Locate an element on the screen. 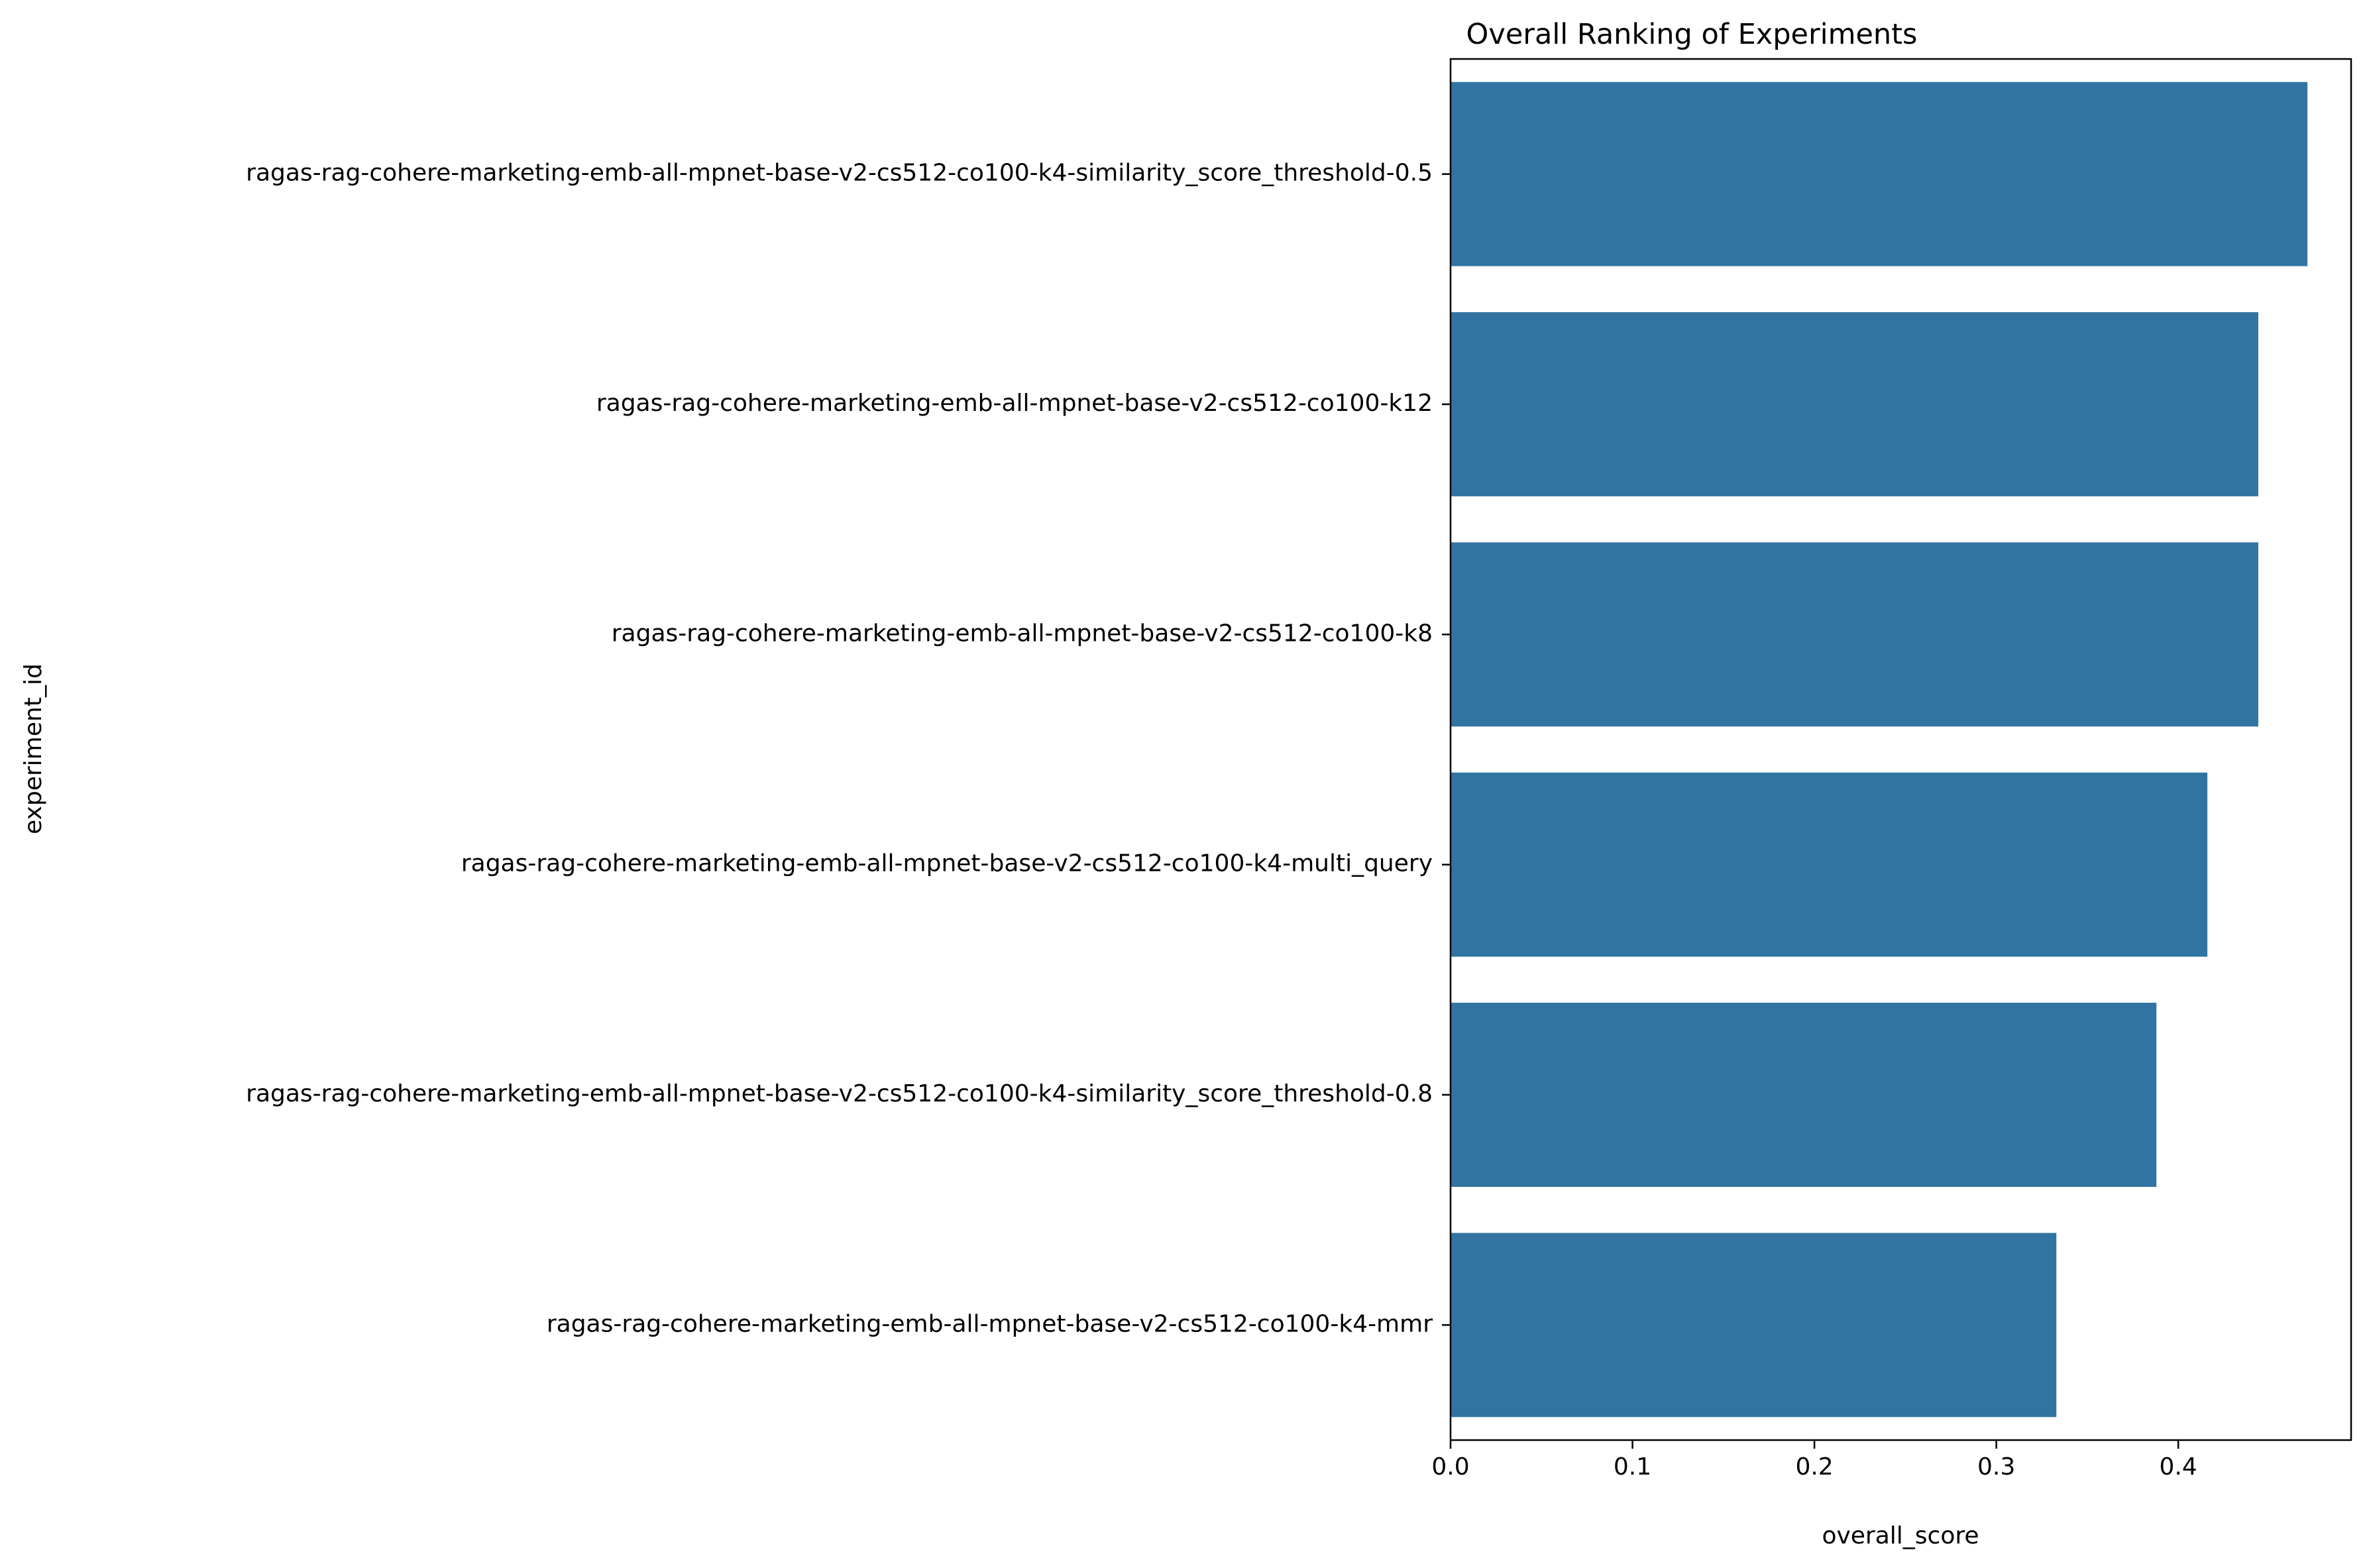  x-ticks-group: 0.0 0.1 0.2 0.3 0.4 is located at coordinates (1814, 1460).